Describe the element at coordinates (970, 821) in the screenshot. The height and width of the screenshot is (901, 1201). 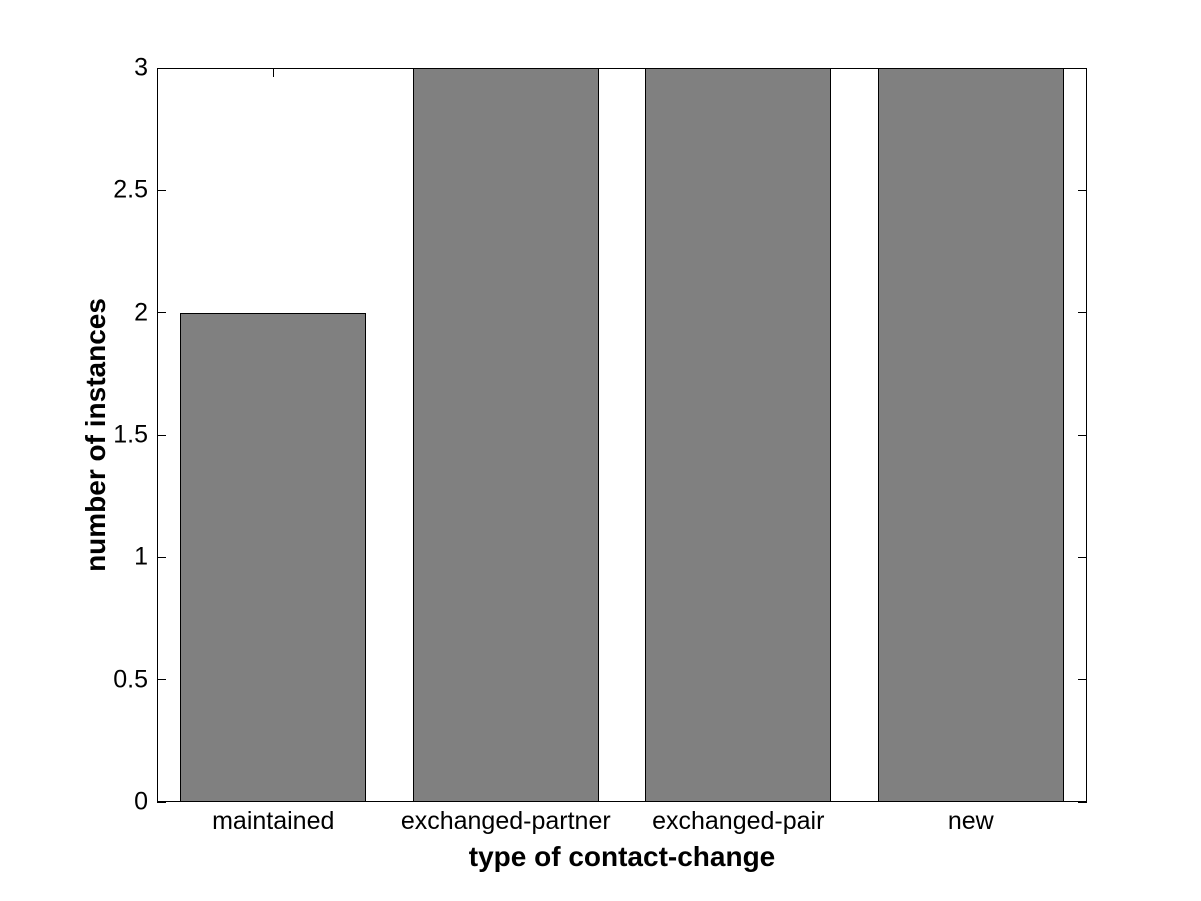
I see `x-tick-label: new` at that location.